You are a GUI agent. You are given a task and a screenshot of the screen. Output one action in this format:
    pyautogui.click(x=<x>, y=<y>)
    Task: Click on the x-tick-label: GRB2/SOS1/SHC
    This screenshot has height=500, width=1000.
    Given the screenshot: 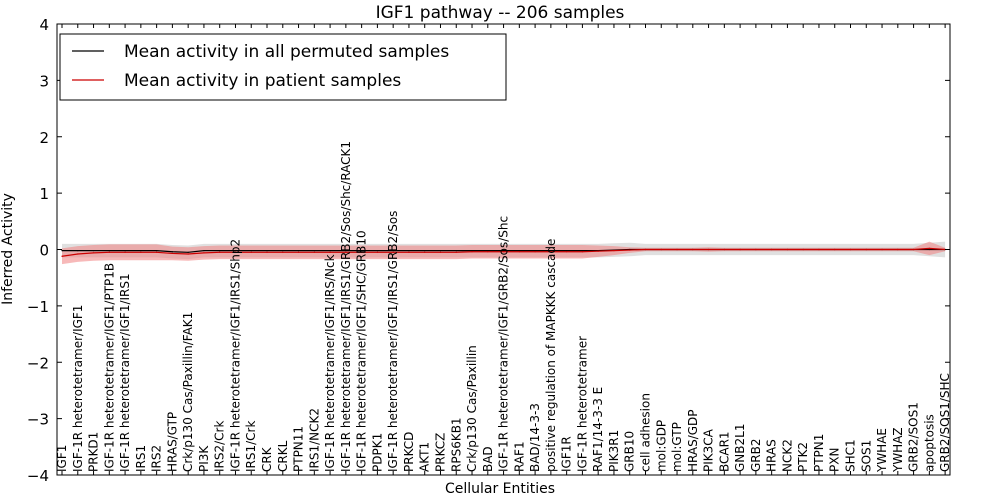 What is the action you would take?
    pyautogui.click(x=945, y=422)
    